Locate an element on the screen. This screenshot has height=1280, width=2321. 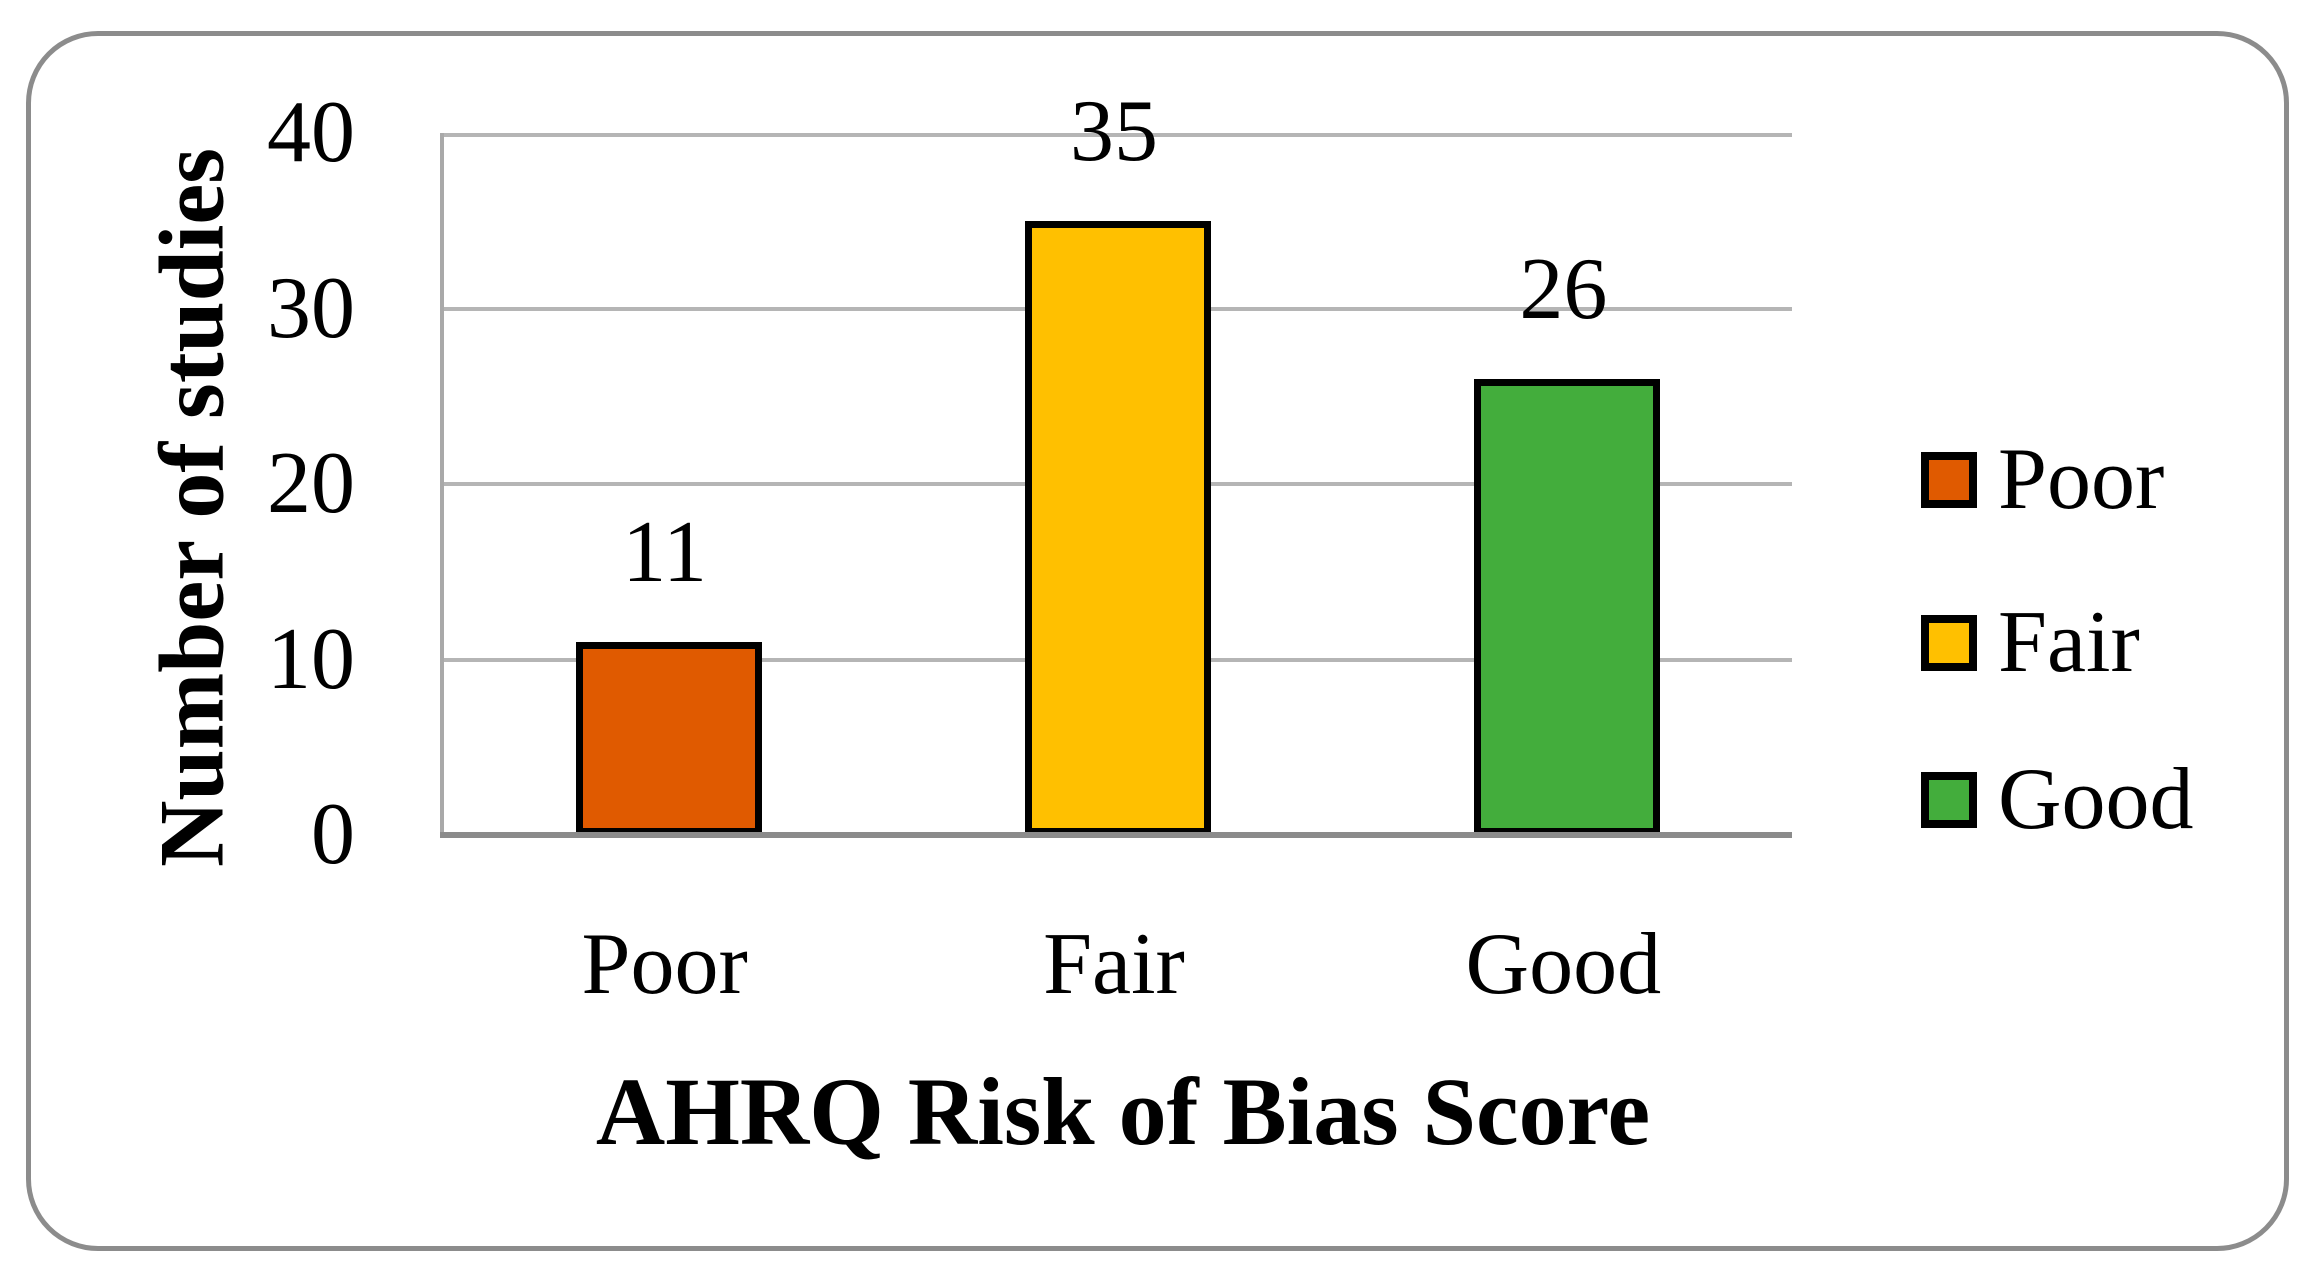
legend-label-poor: Poor is located at coordinates (2081, 479).